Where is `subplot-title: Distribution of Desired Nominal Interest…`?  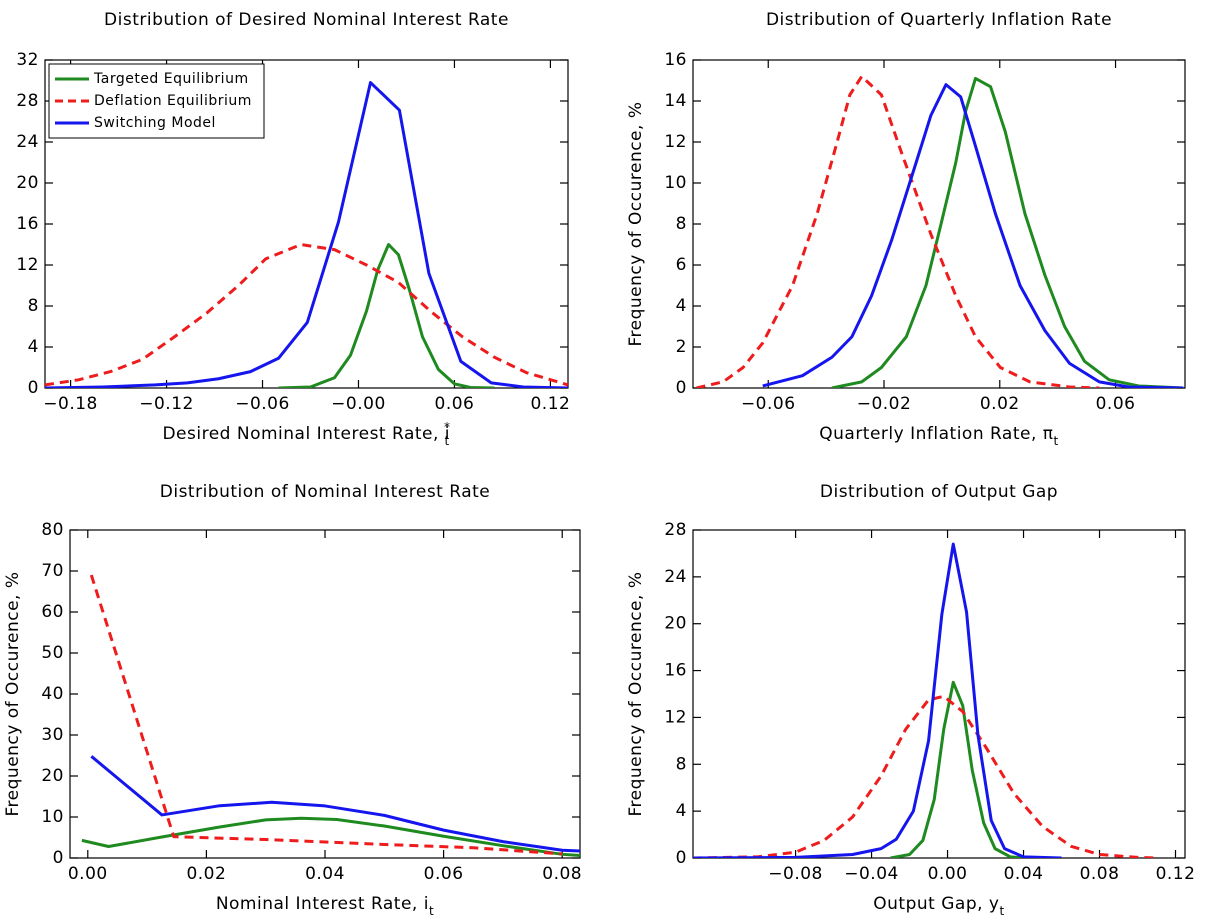
subplot-title: Distribution of Desired Nominal Interest… is located at coordinates (306, 20).